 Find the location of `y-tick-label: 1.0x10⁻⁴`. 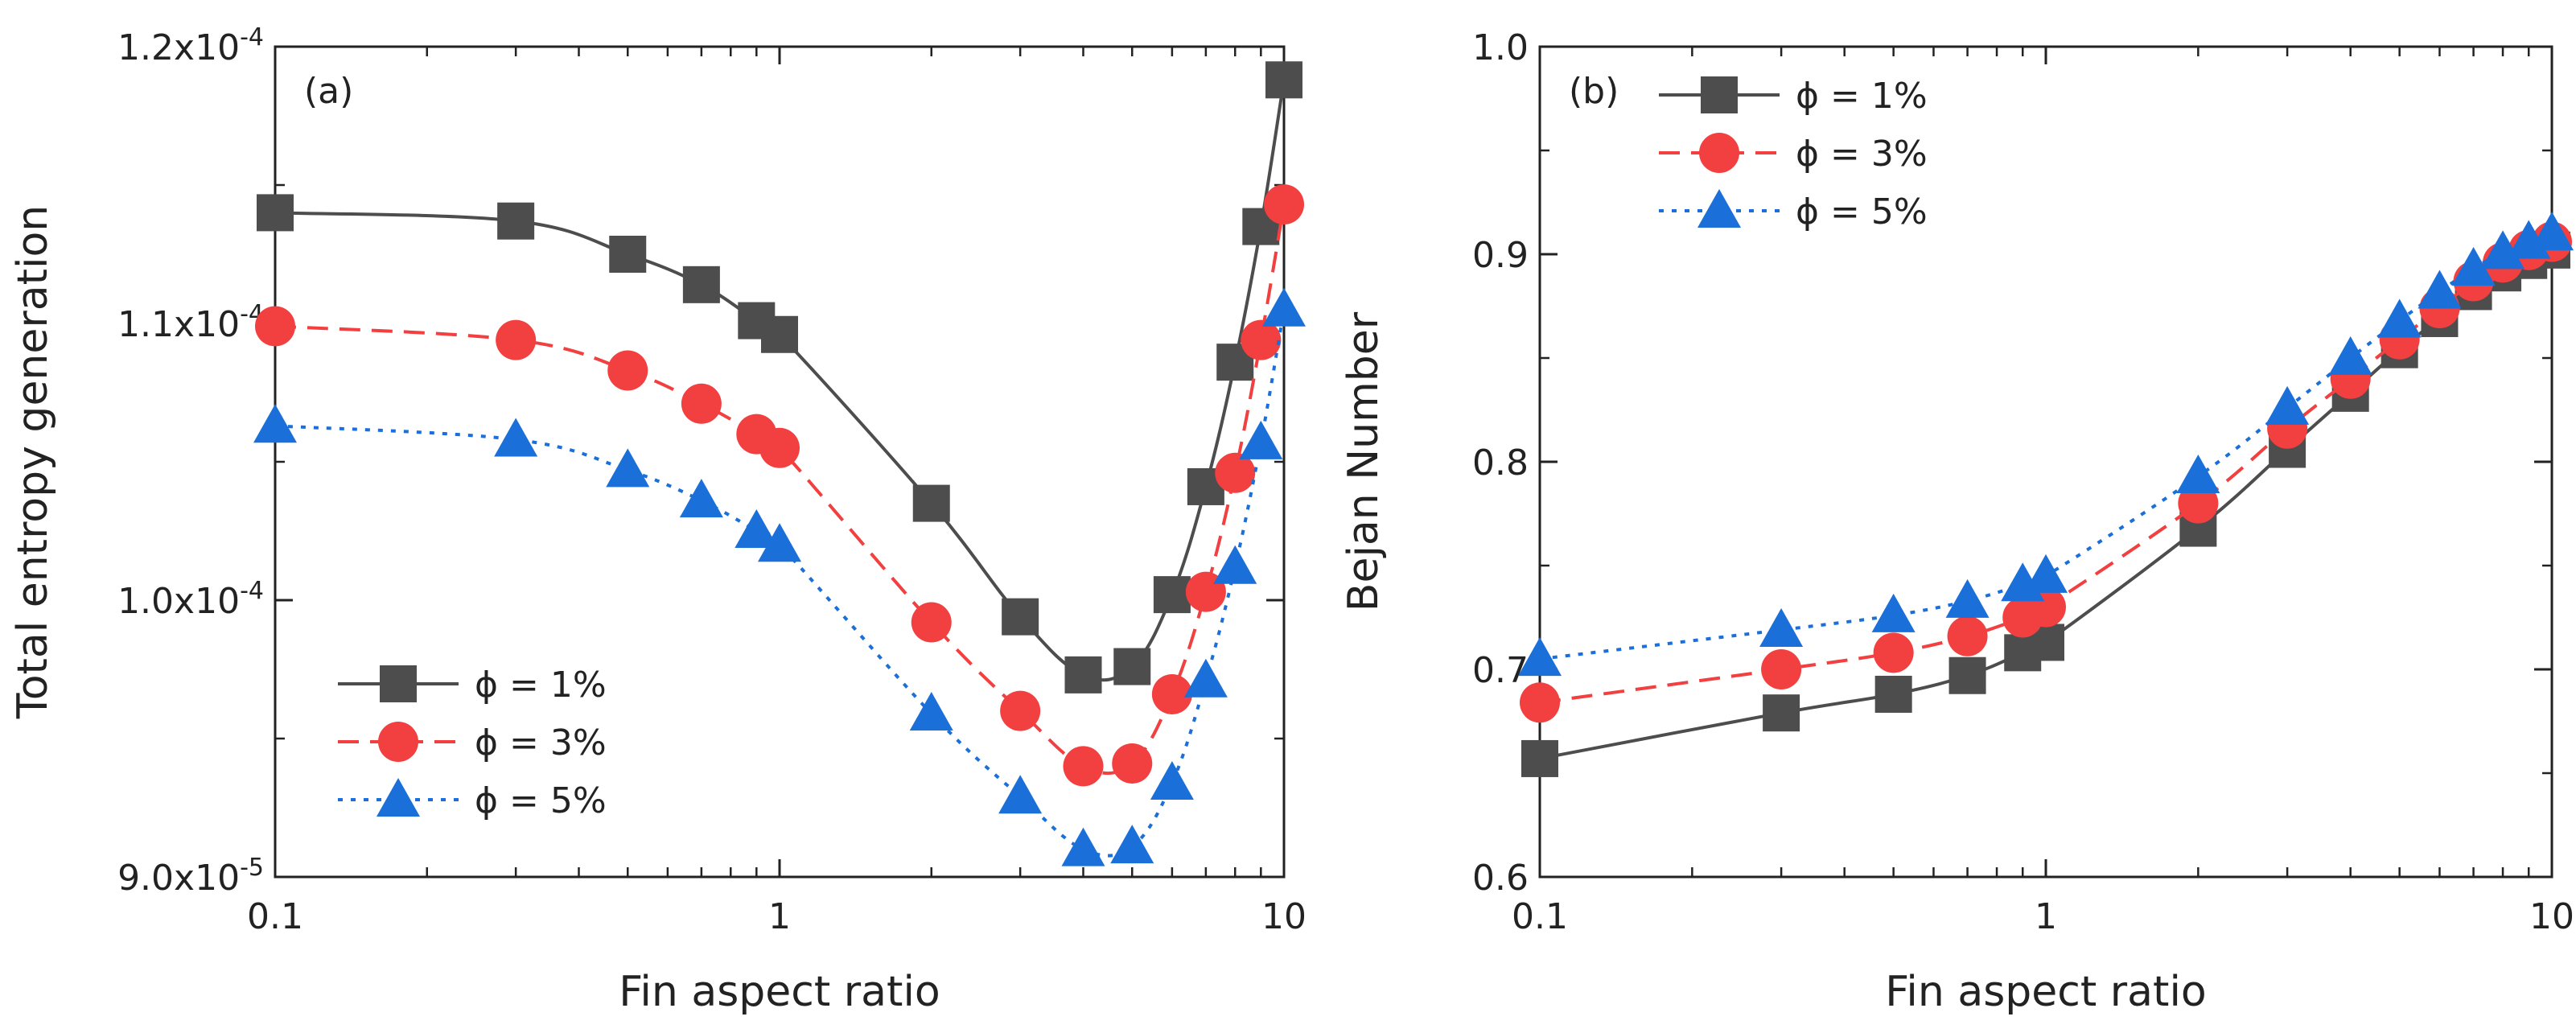

y-tick-label: 1.0x10⁻⁴ is located at coordinates (190, 599).